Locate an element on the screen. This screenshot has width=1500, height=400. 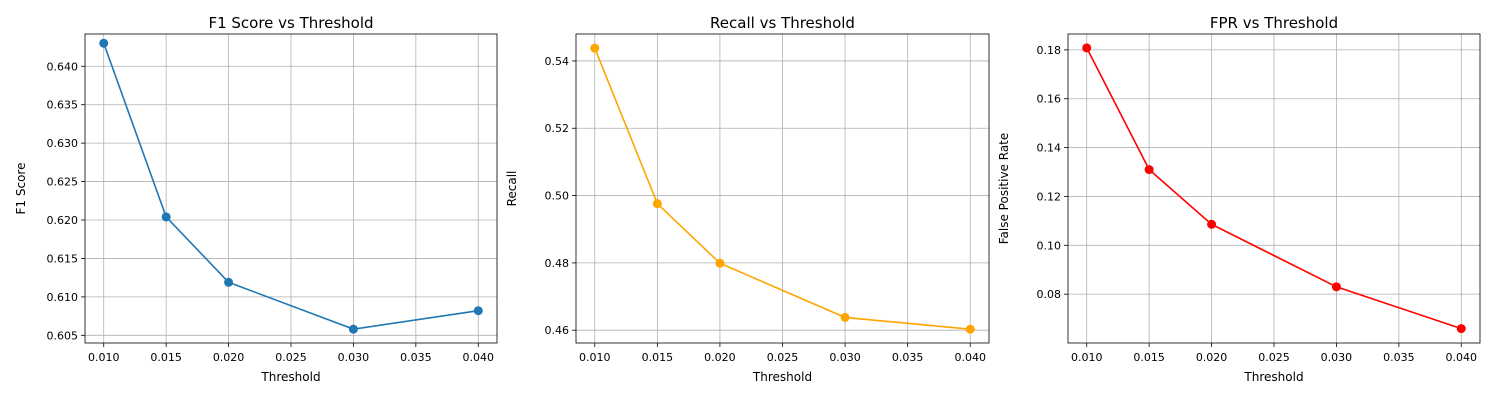
y-axis-label: False Positive Rate is located at coordinates (1004, 189).